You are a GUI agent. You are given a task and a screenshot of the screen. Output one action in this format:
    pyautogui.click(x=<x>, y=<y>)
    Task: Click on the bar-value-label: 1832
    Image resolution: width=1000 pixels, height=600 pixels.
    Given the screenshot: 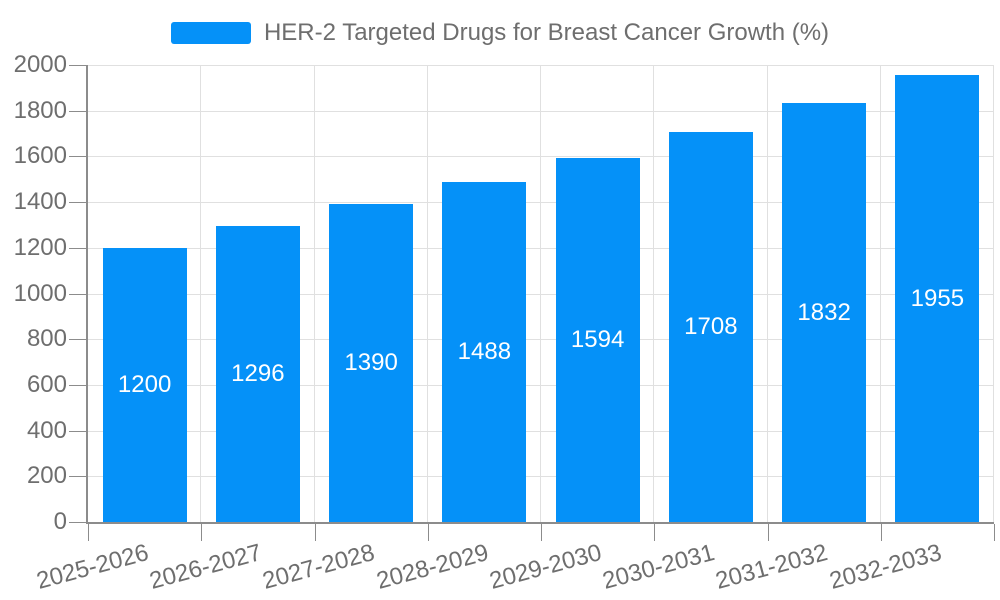 What is the action you would take?
    pyautogui.click(x=824, y=312)
    